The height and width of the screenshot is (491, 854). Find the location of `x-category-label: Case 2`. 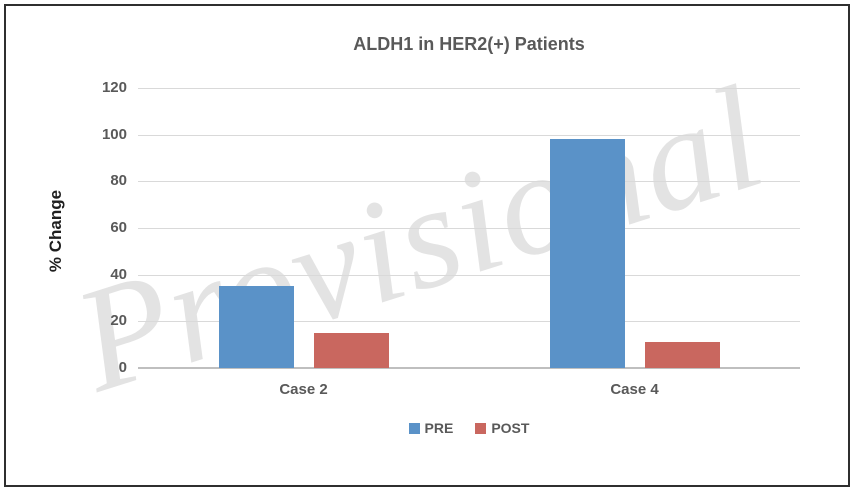

x-category-label: Case 2 is located at coordinates (303, 389).